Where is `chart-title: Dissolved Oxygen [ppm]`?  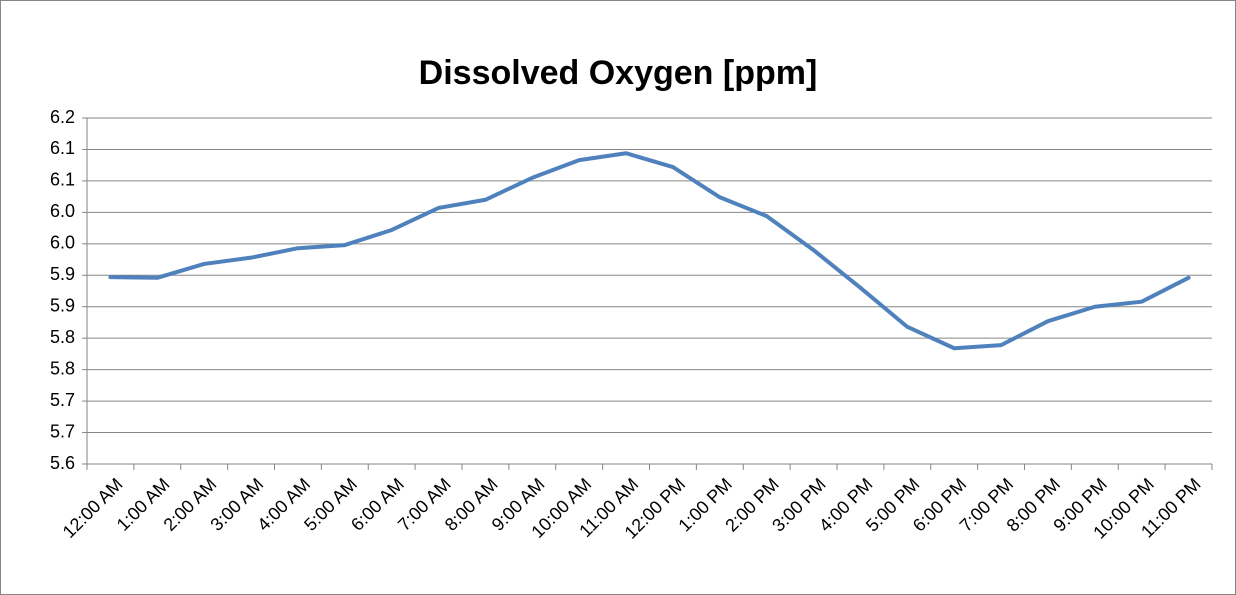
chart-title: Dissolved Oxygen [ppm] is located at coordinates (618, 73).